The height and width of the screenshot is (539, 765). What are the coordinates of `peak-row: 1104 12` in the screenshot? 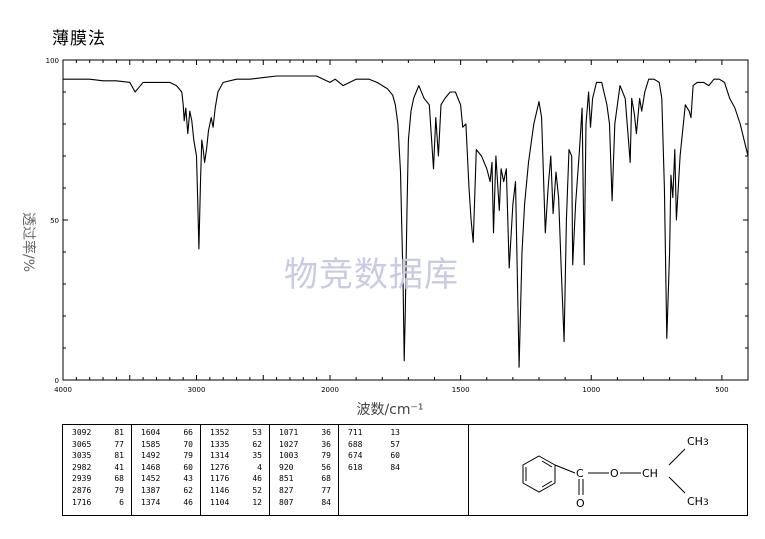 It's located at (239, 503).